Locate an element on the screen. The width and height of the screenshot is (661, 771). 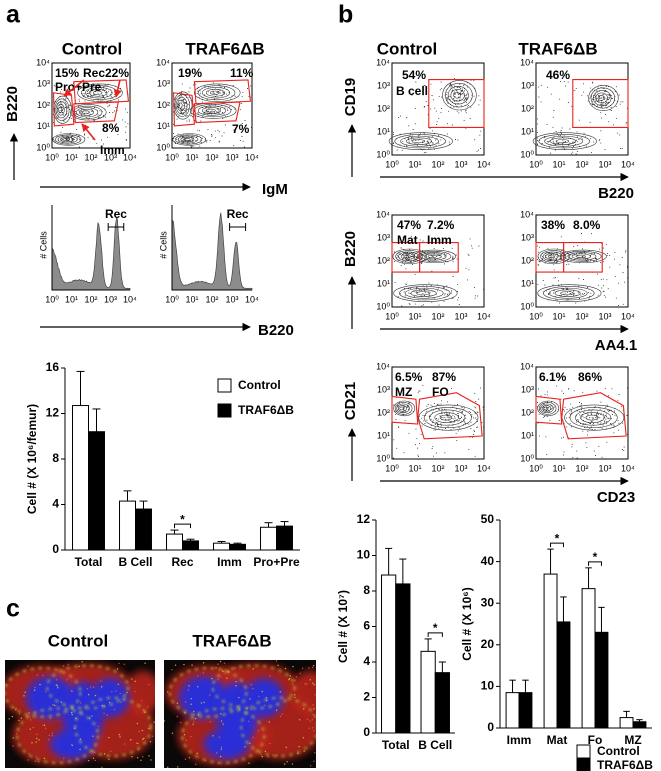
gate is located at coordinates (96, 112).